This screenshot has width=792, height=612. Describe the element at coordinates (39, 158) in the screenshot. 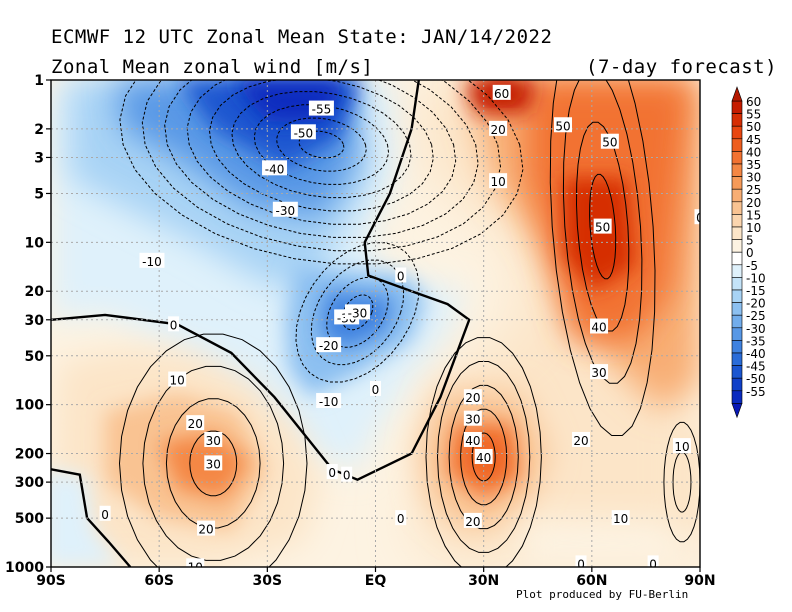

I see `y-tick-label: 3` at that location.